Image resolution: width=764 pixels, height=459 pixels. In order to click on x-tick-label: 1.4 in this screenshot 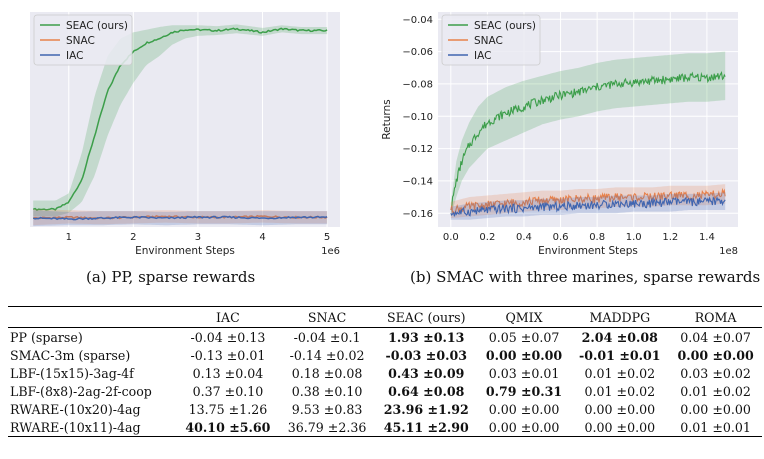, I will do `click(707, 237)`.